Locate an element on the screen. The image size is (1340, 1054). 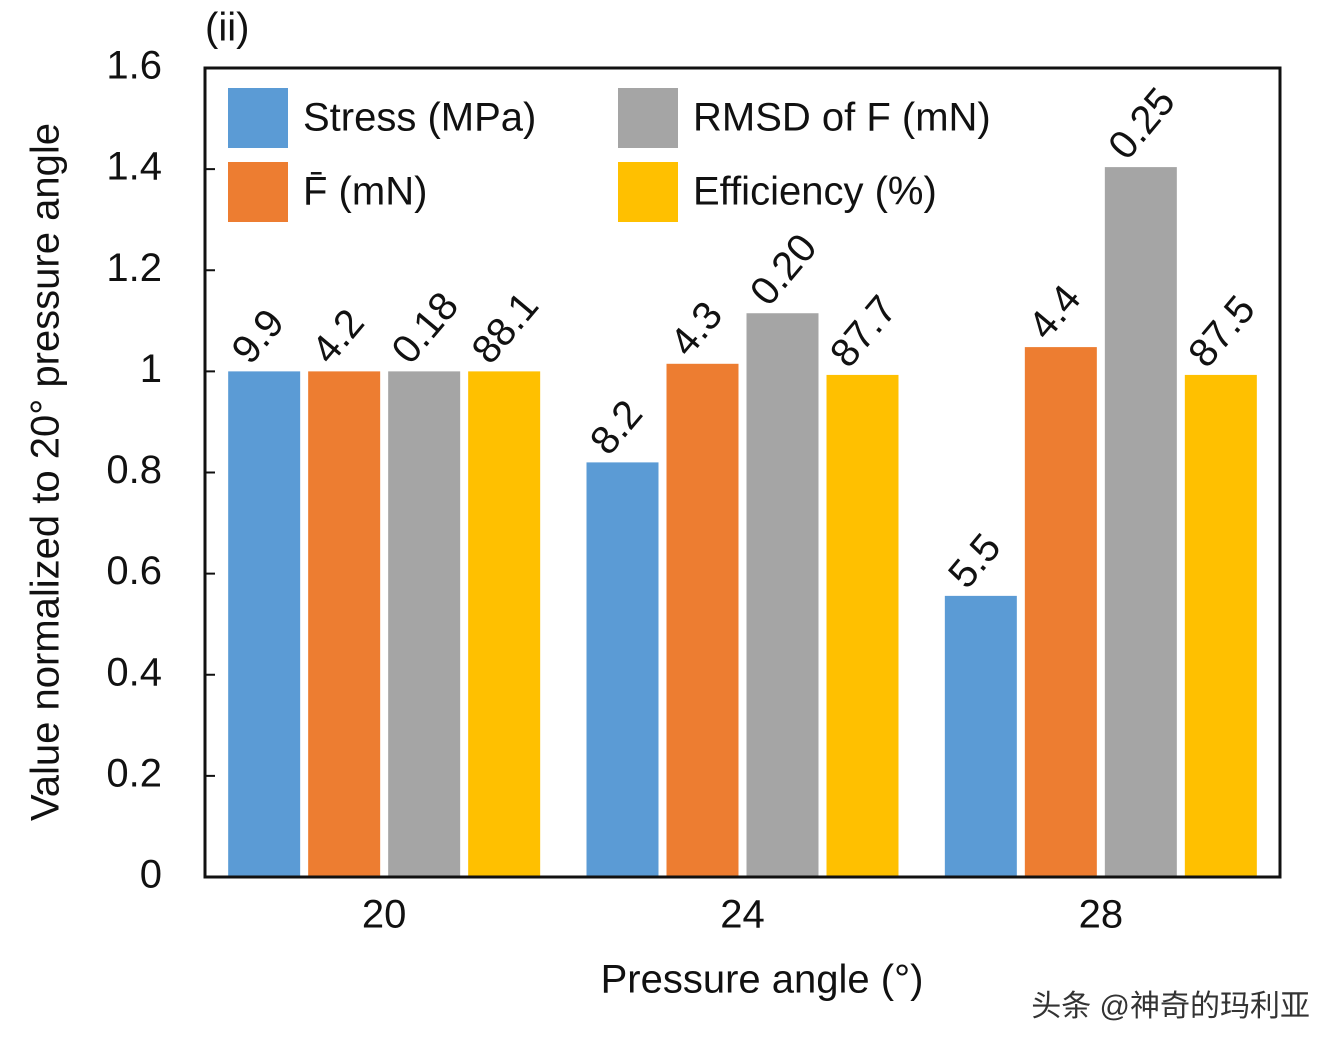
y-tick-label: 0.8 is located at coordinates (134, 470).